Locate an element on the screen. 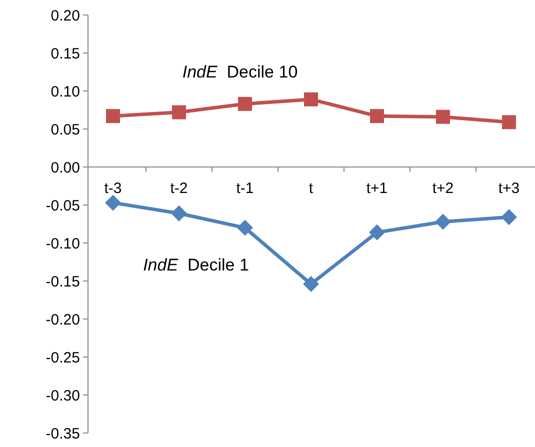 This screenshot has width=535, height=447. y-tick-label: -0.35 is located at coordinates (63, 433).